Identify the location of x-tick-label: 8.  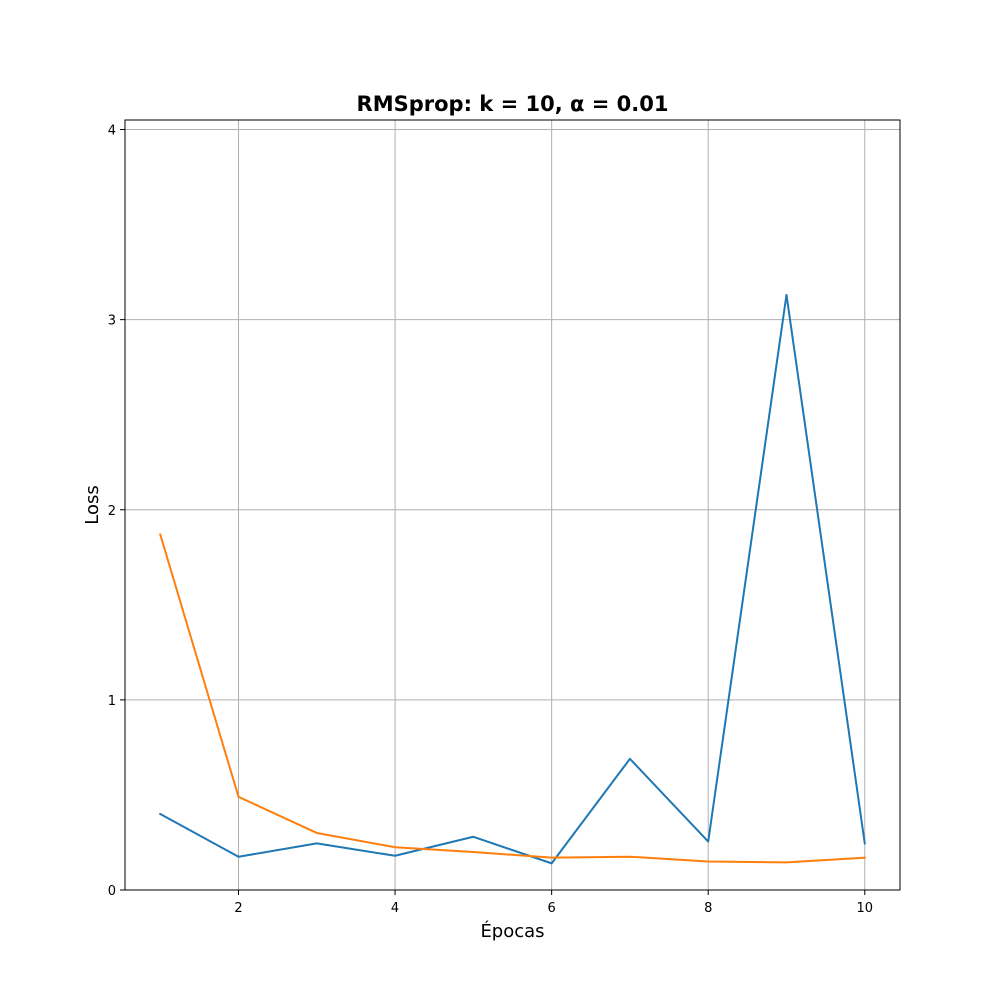
(708, 908).